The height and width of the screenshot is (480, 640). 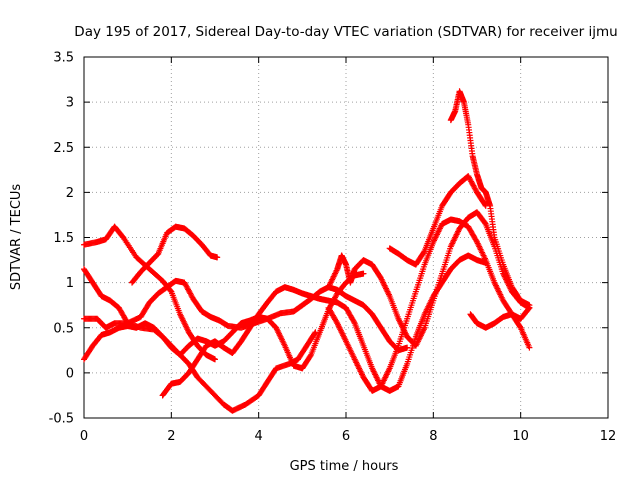 What do you see at coordinates (63, 238) in the screenshot?
I see `y-tick-label: 1.5` at bounding box center [63, 238].